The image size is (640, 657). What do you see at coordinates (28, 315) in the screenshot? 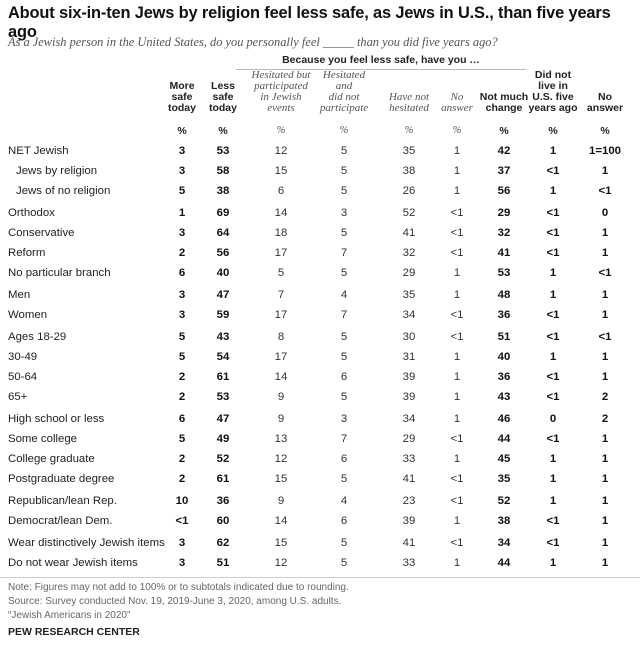
I see `row-label: Women` at bounding box center [28, 315].